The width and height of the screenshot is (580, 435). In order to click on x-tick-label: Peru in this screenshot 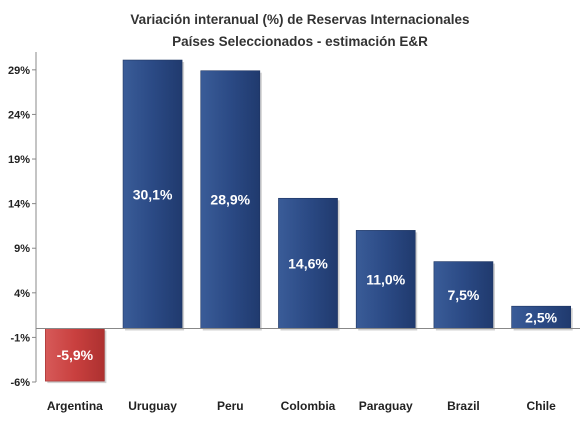, I will do `click(230, 406)`.